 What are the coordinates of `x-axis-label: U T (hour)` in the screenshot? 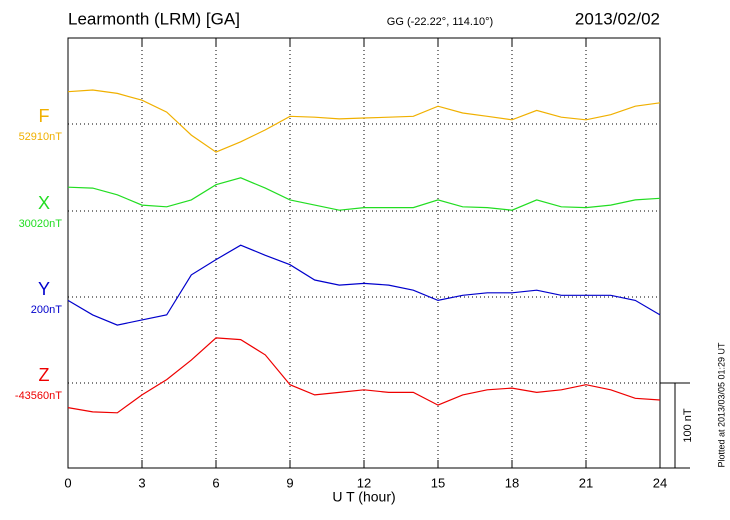 It's located at (363, 497).